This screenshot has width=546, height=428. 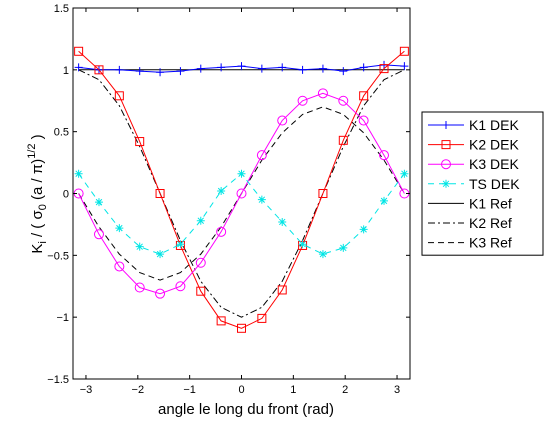 What do you see at coordinates (43, 207) in the screenshot?
I see `y-label-sub-0: 0` at bounding box center [43, 207].